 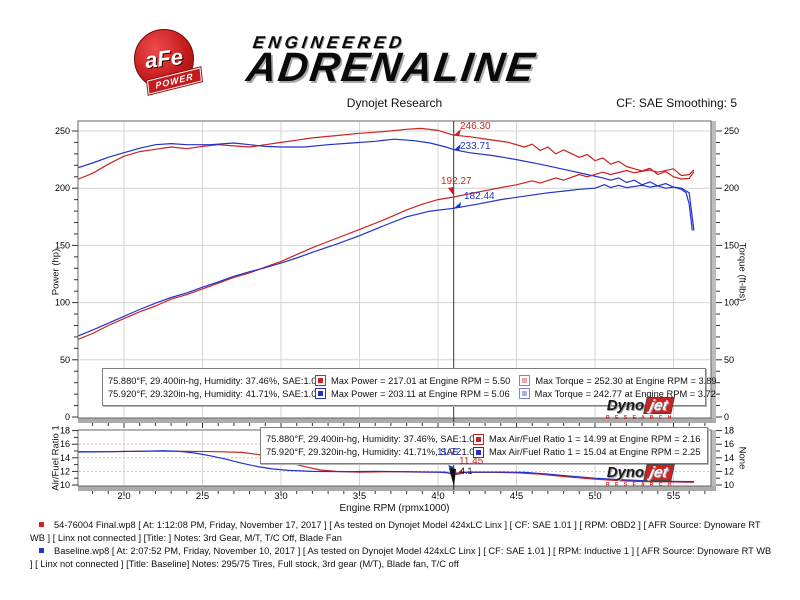 I want to click on afr-swatch-red-icon, so click(x=478, y=439).